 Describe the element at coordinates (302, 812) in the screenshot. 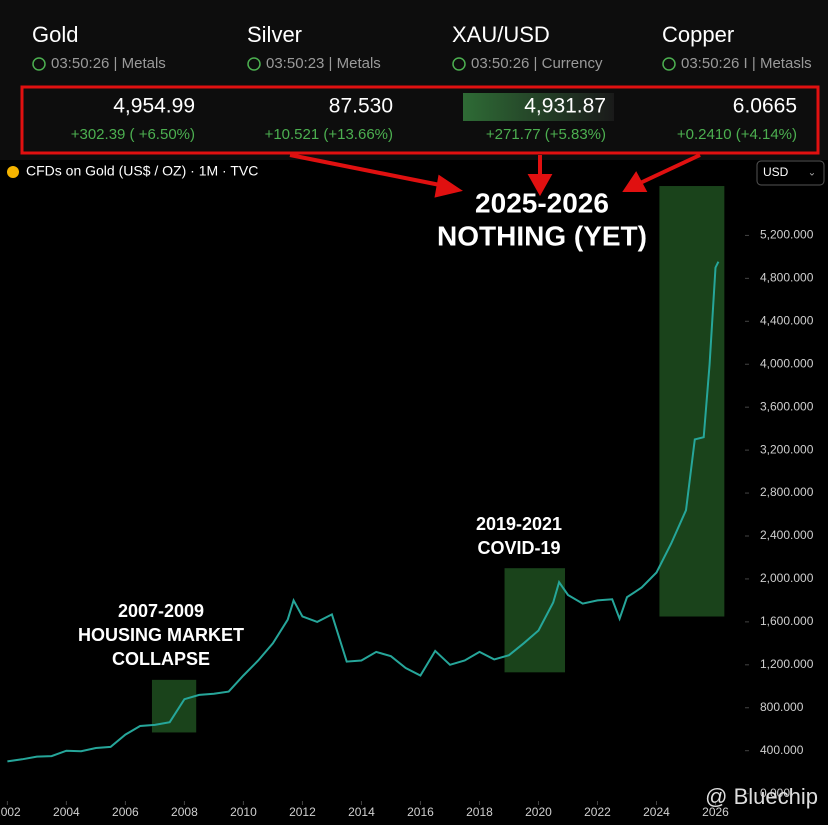

I see `x-tick-label: 2012` at that location.